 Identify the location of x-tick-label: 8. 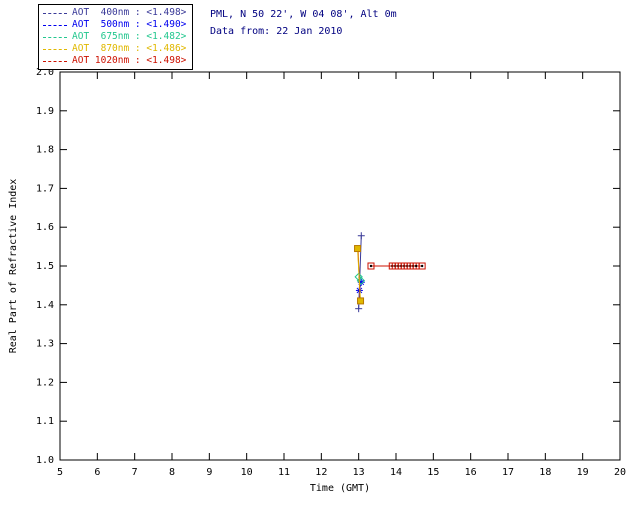
(172, 472).